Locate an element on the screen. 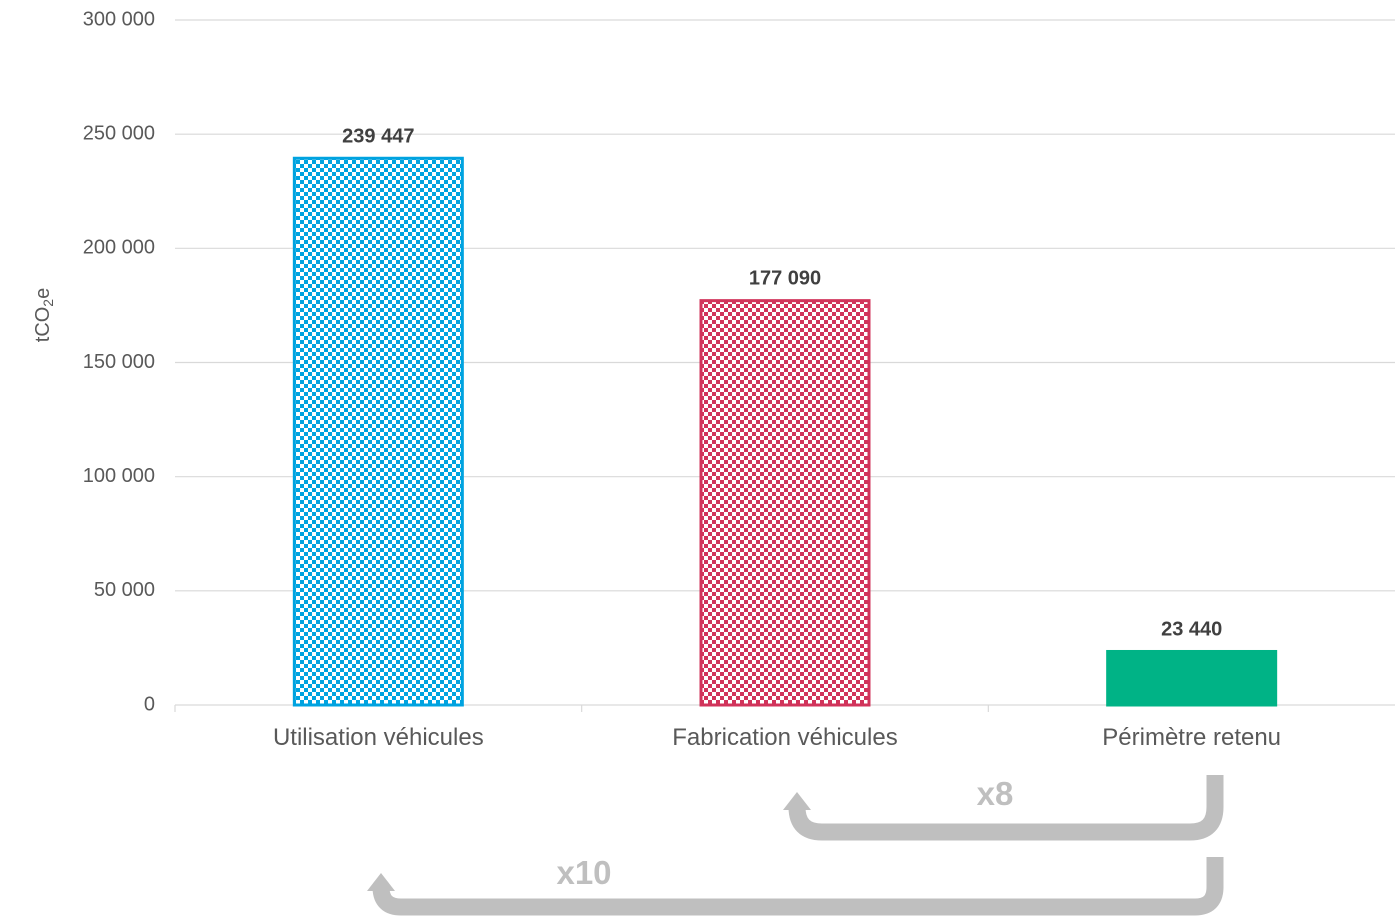 This screenshot has width=1395, height=920. arrow-x8-path is located at coordinates (1006, 808).